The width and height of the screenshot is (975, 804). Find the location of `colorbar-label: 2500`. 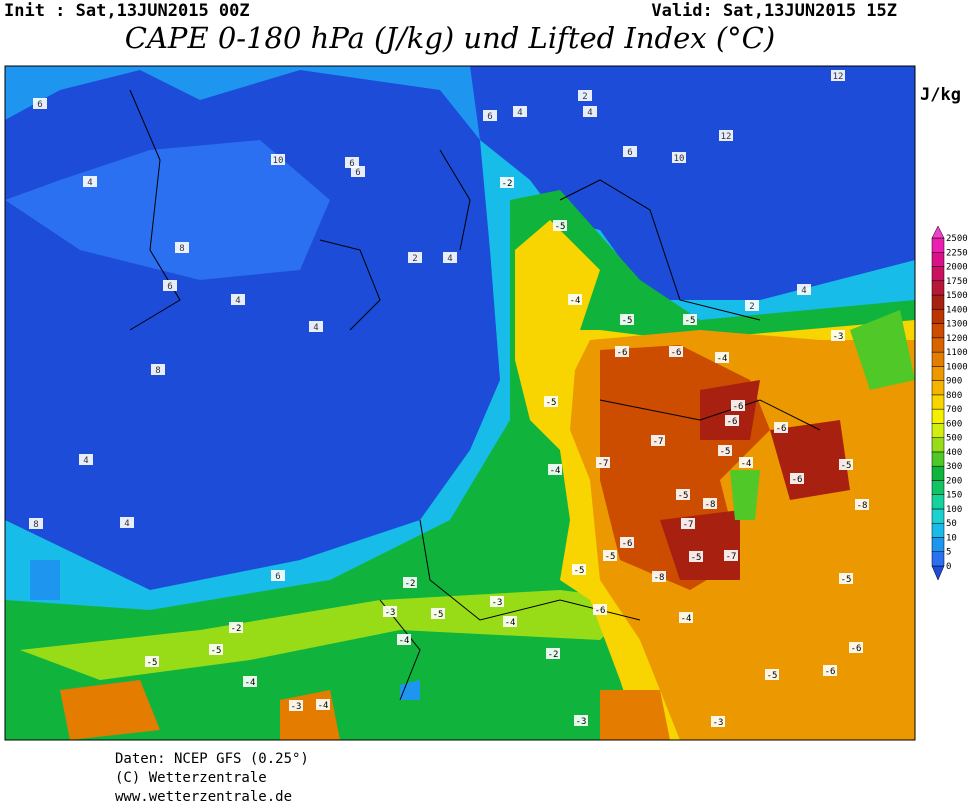

colorbar-label: 2500 is located at coordinates (957, 239).